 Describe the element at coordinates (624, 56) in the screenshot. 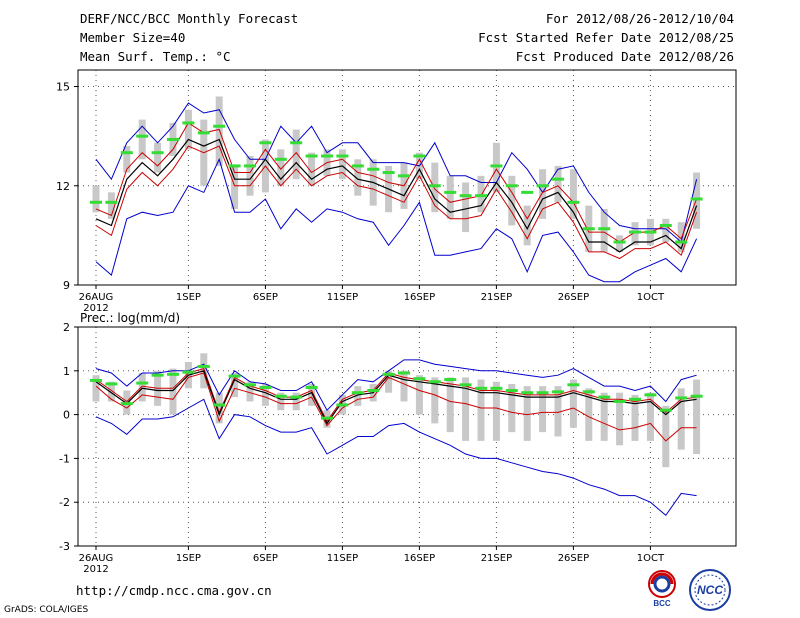

I see `forecast-produced-date: Fcst Produced Date 2012/08/26` at that location.